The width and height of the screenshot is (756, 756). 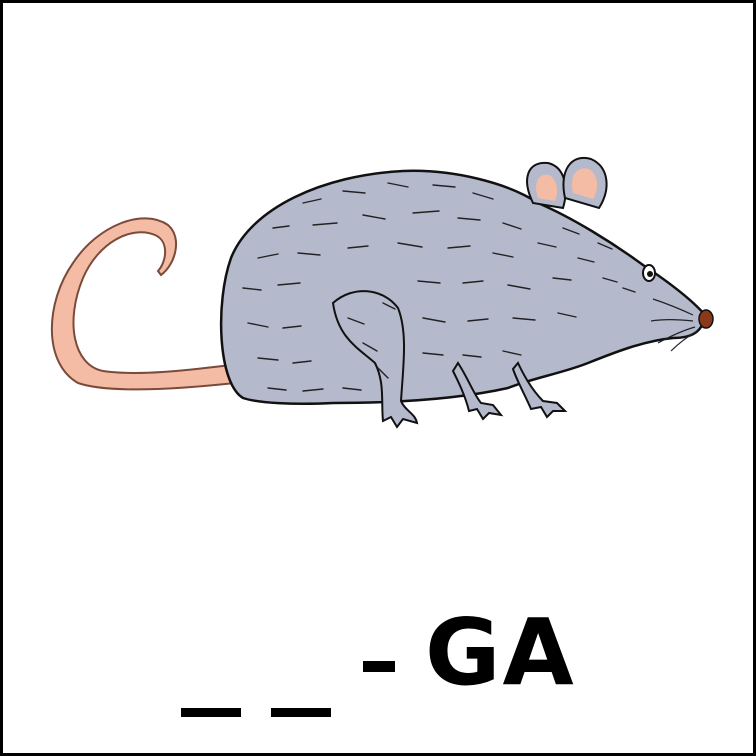 What do you see at coordinates (439, 287) in the screenshot?
I see `rat-fur-strokes` at bounding box center [439, 287].